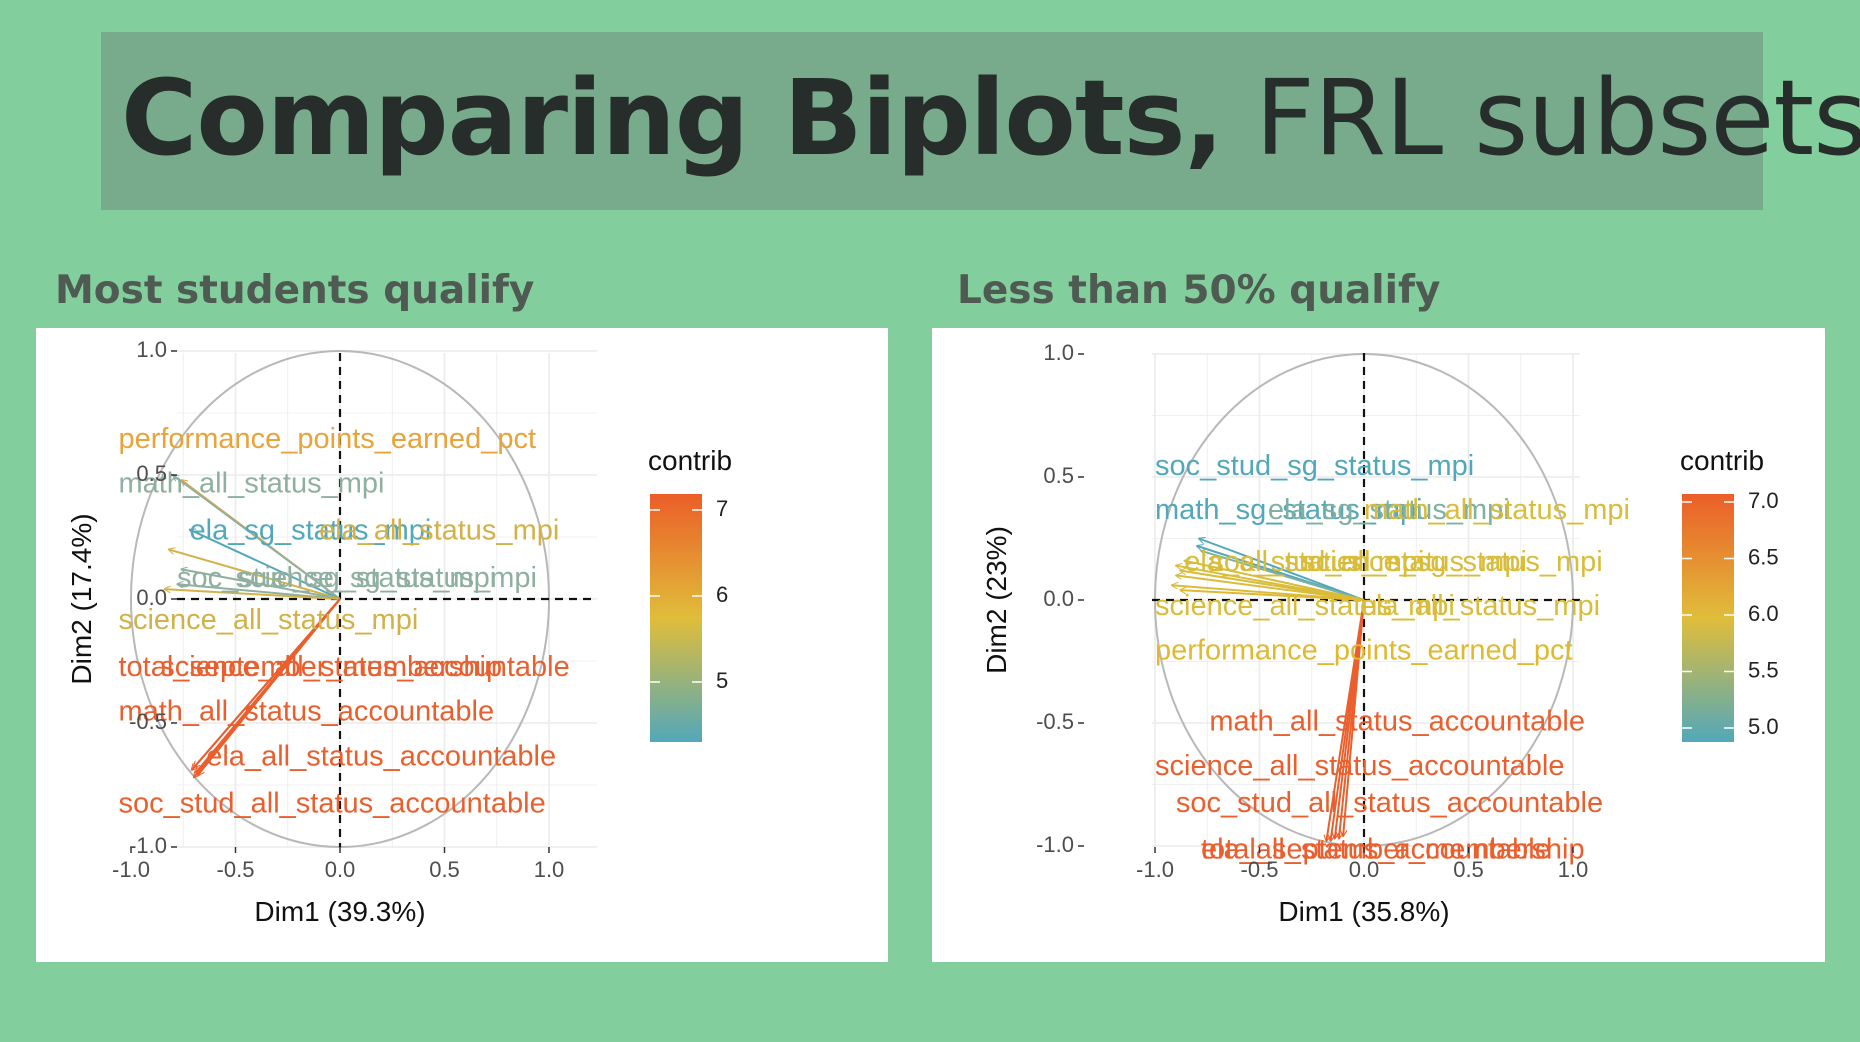 The height and width of the screenshot is (1042, 1860). What do you see at coordinates (996, 600) in the screenshot?
I see `y-axis-title: Dim2 (23%)` at bounding box center [996, 600].